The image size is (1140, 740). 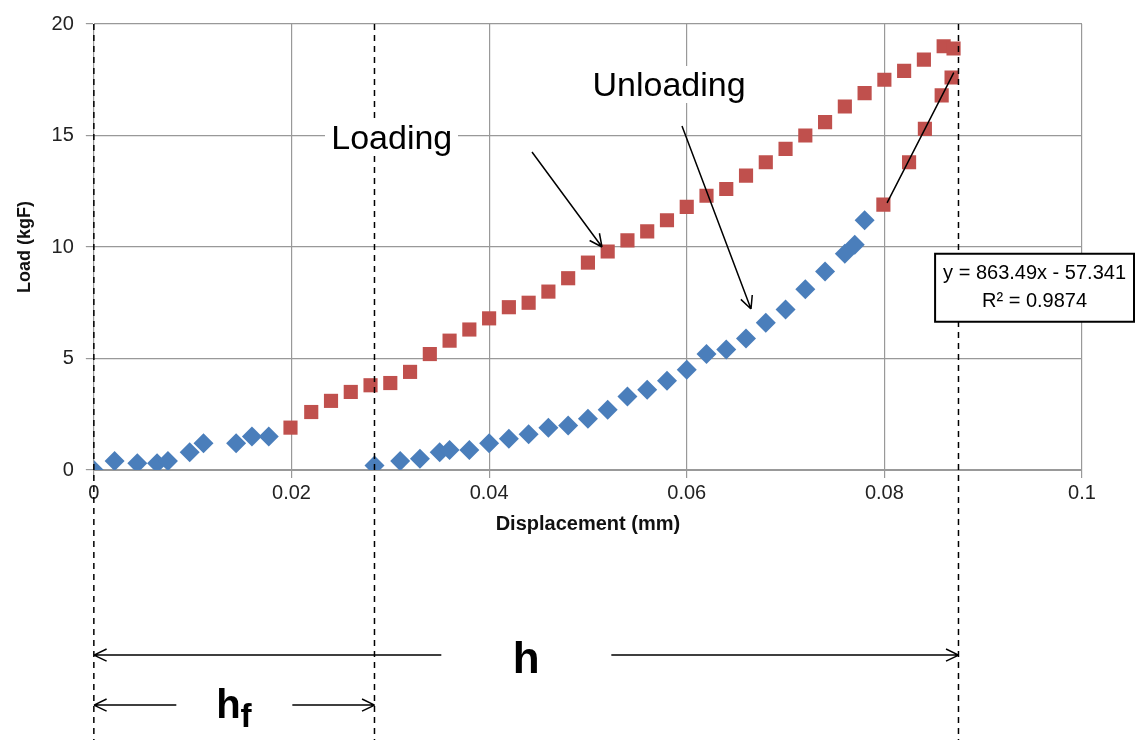 I want to click on annotation: R² = 0.9874, so click(x=1035, y=300).